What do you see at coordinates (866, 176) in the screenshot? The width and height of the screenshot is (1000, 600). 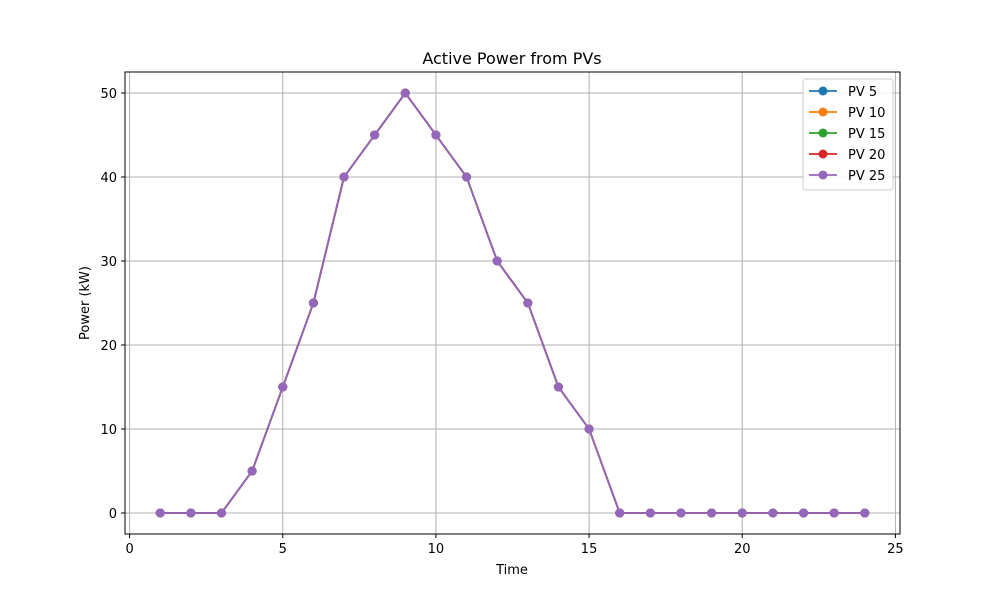 I see `legend-label: PV 25` at bounding box center [866, 176].